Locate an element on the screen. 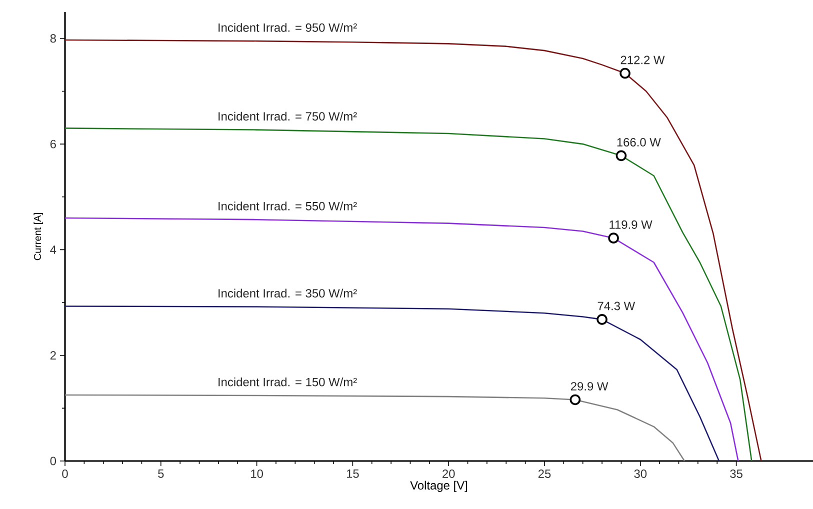 Image resolution: width=813 pixels, height=509 pixels. x-tick-label: 0 is located at coordinates (65, 474).